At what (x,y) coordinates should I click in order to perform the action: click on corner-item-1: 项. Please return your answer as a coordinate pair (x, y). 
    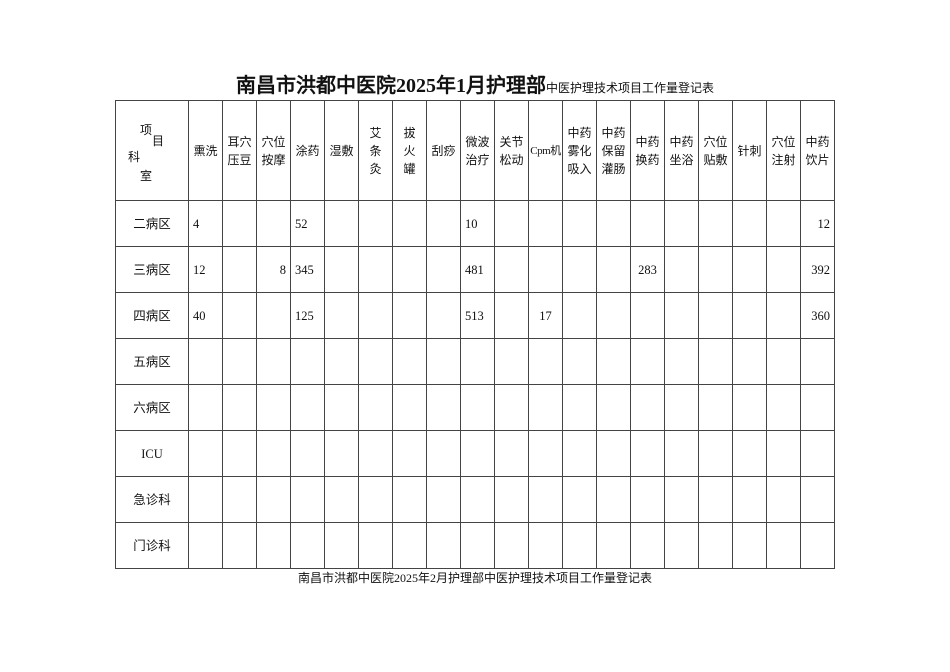
    Looking at the image, I should click on (146, 130).